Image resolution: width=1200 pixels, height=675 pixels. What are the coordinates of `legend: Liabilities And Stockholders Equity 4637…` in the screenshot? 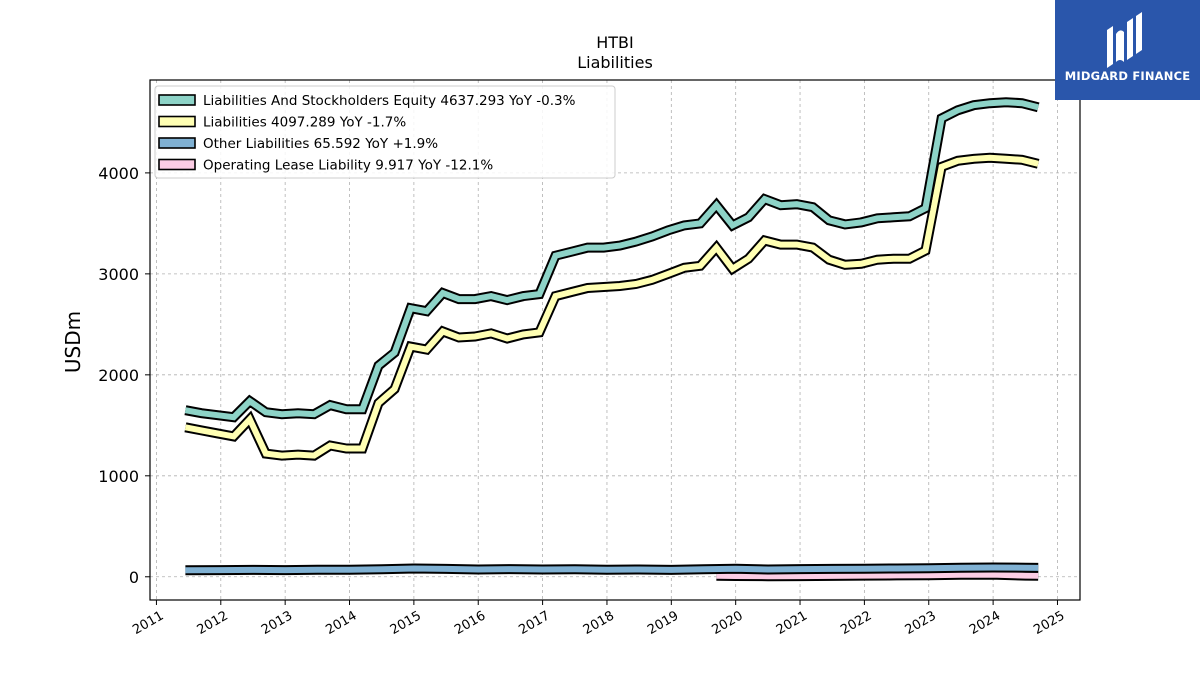 It's located at (385, 132).